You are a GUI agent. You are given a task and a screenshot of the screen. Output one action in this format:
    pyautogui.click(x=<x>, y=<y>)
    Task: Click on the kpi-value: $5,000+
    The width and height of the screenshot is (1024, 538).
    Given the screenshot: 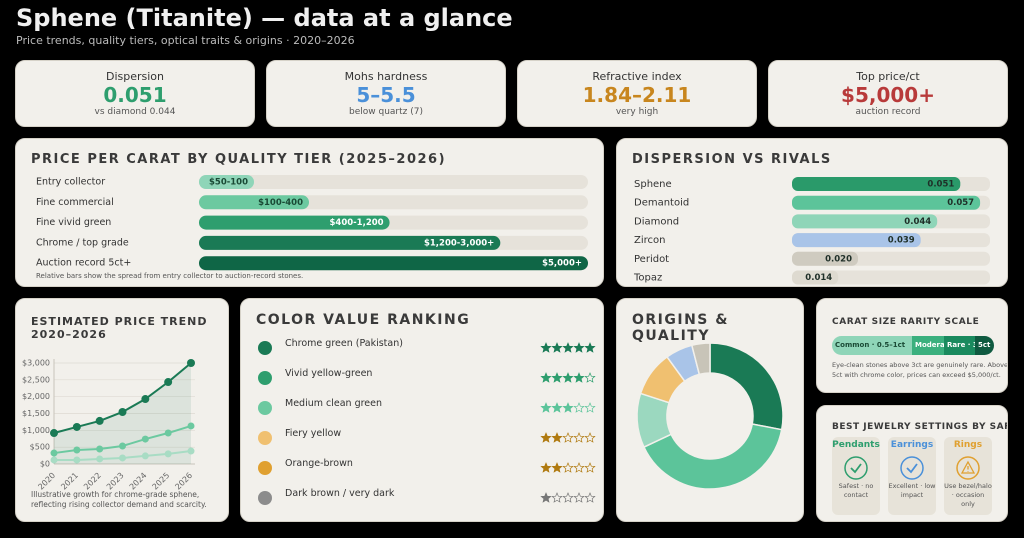 What is the action you would take?
    pyautogui.click(x=888, y=95)
    